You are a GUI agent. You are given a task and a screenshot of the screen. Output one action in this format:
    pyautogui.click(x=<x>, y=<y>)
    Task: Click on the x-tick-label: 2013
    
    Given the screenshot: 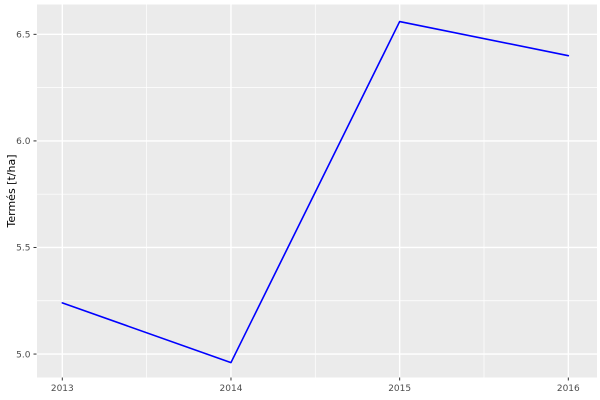 What is the action you would take?
    pyautogui.click(x=62, y=389)
    